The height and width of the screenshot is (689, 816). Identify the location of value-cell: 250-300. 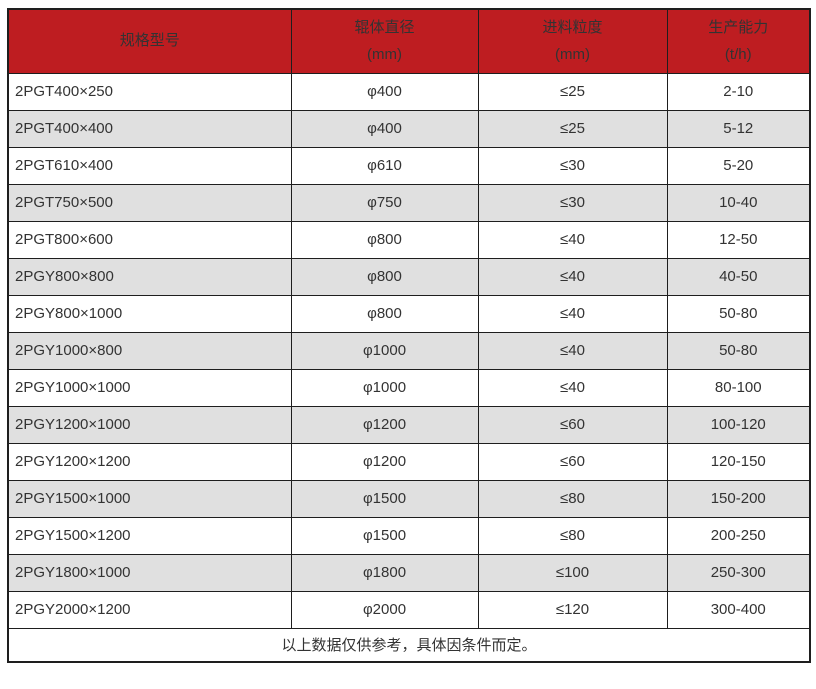
(738, 572).